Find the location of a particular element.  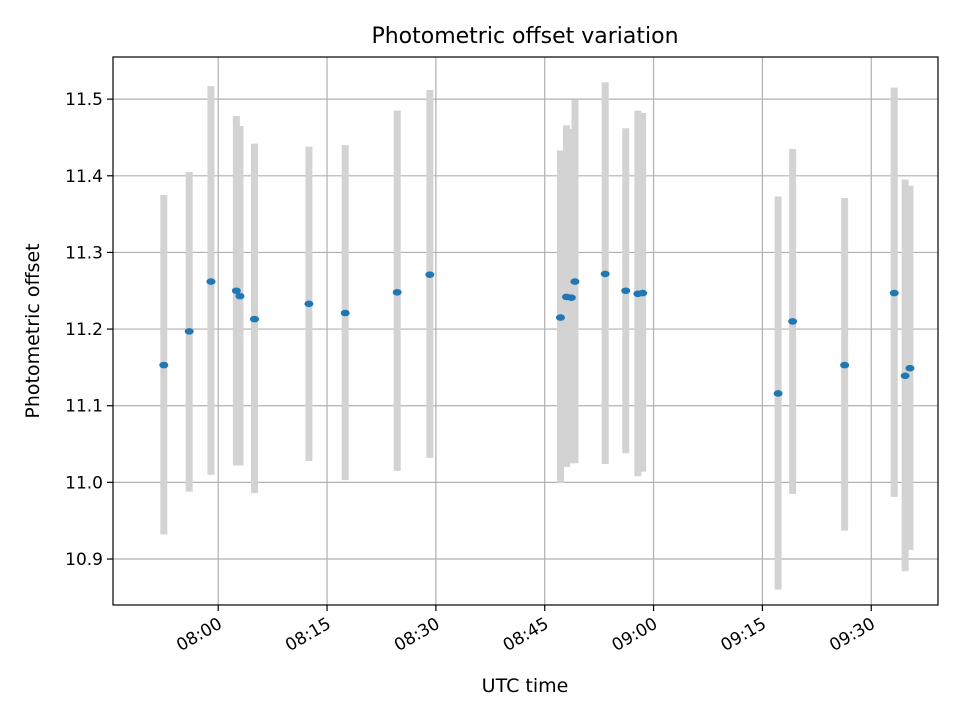

data-points is located at coordinates (537, 333).